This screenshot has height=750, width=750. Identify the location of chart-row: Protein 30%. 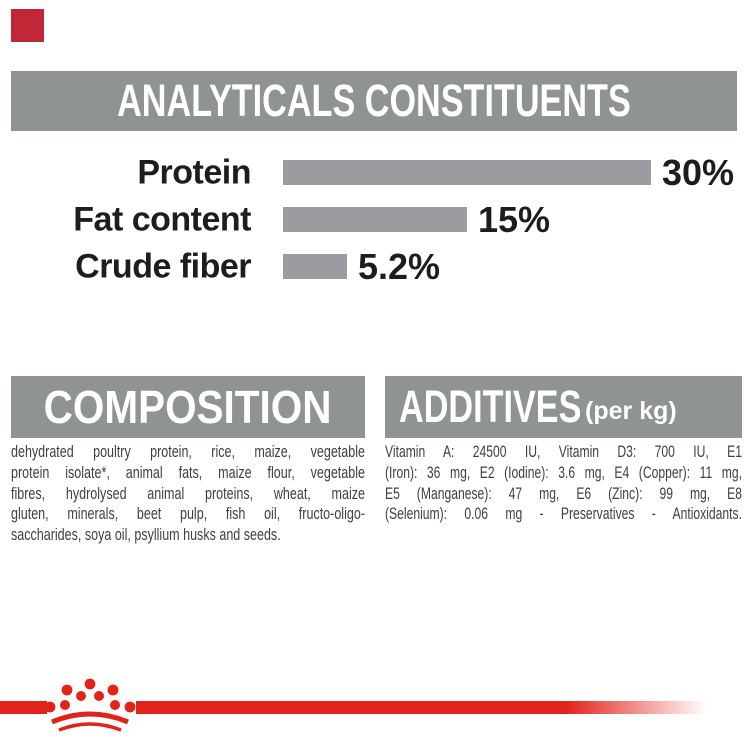
(375, 172).